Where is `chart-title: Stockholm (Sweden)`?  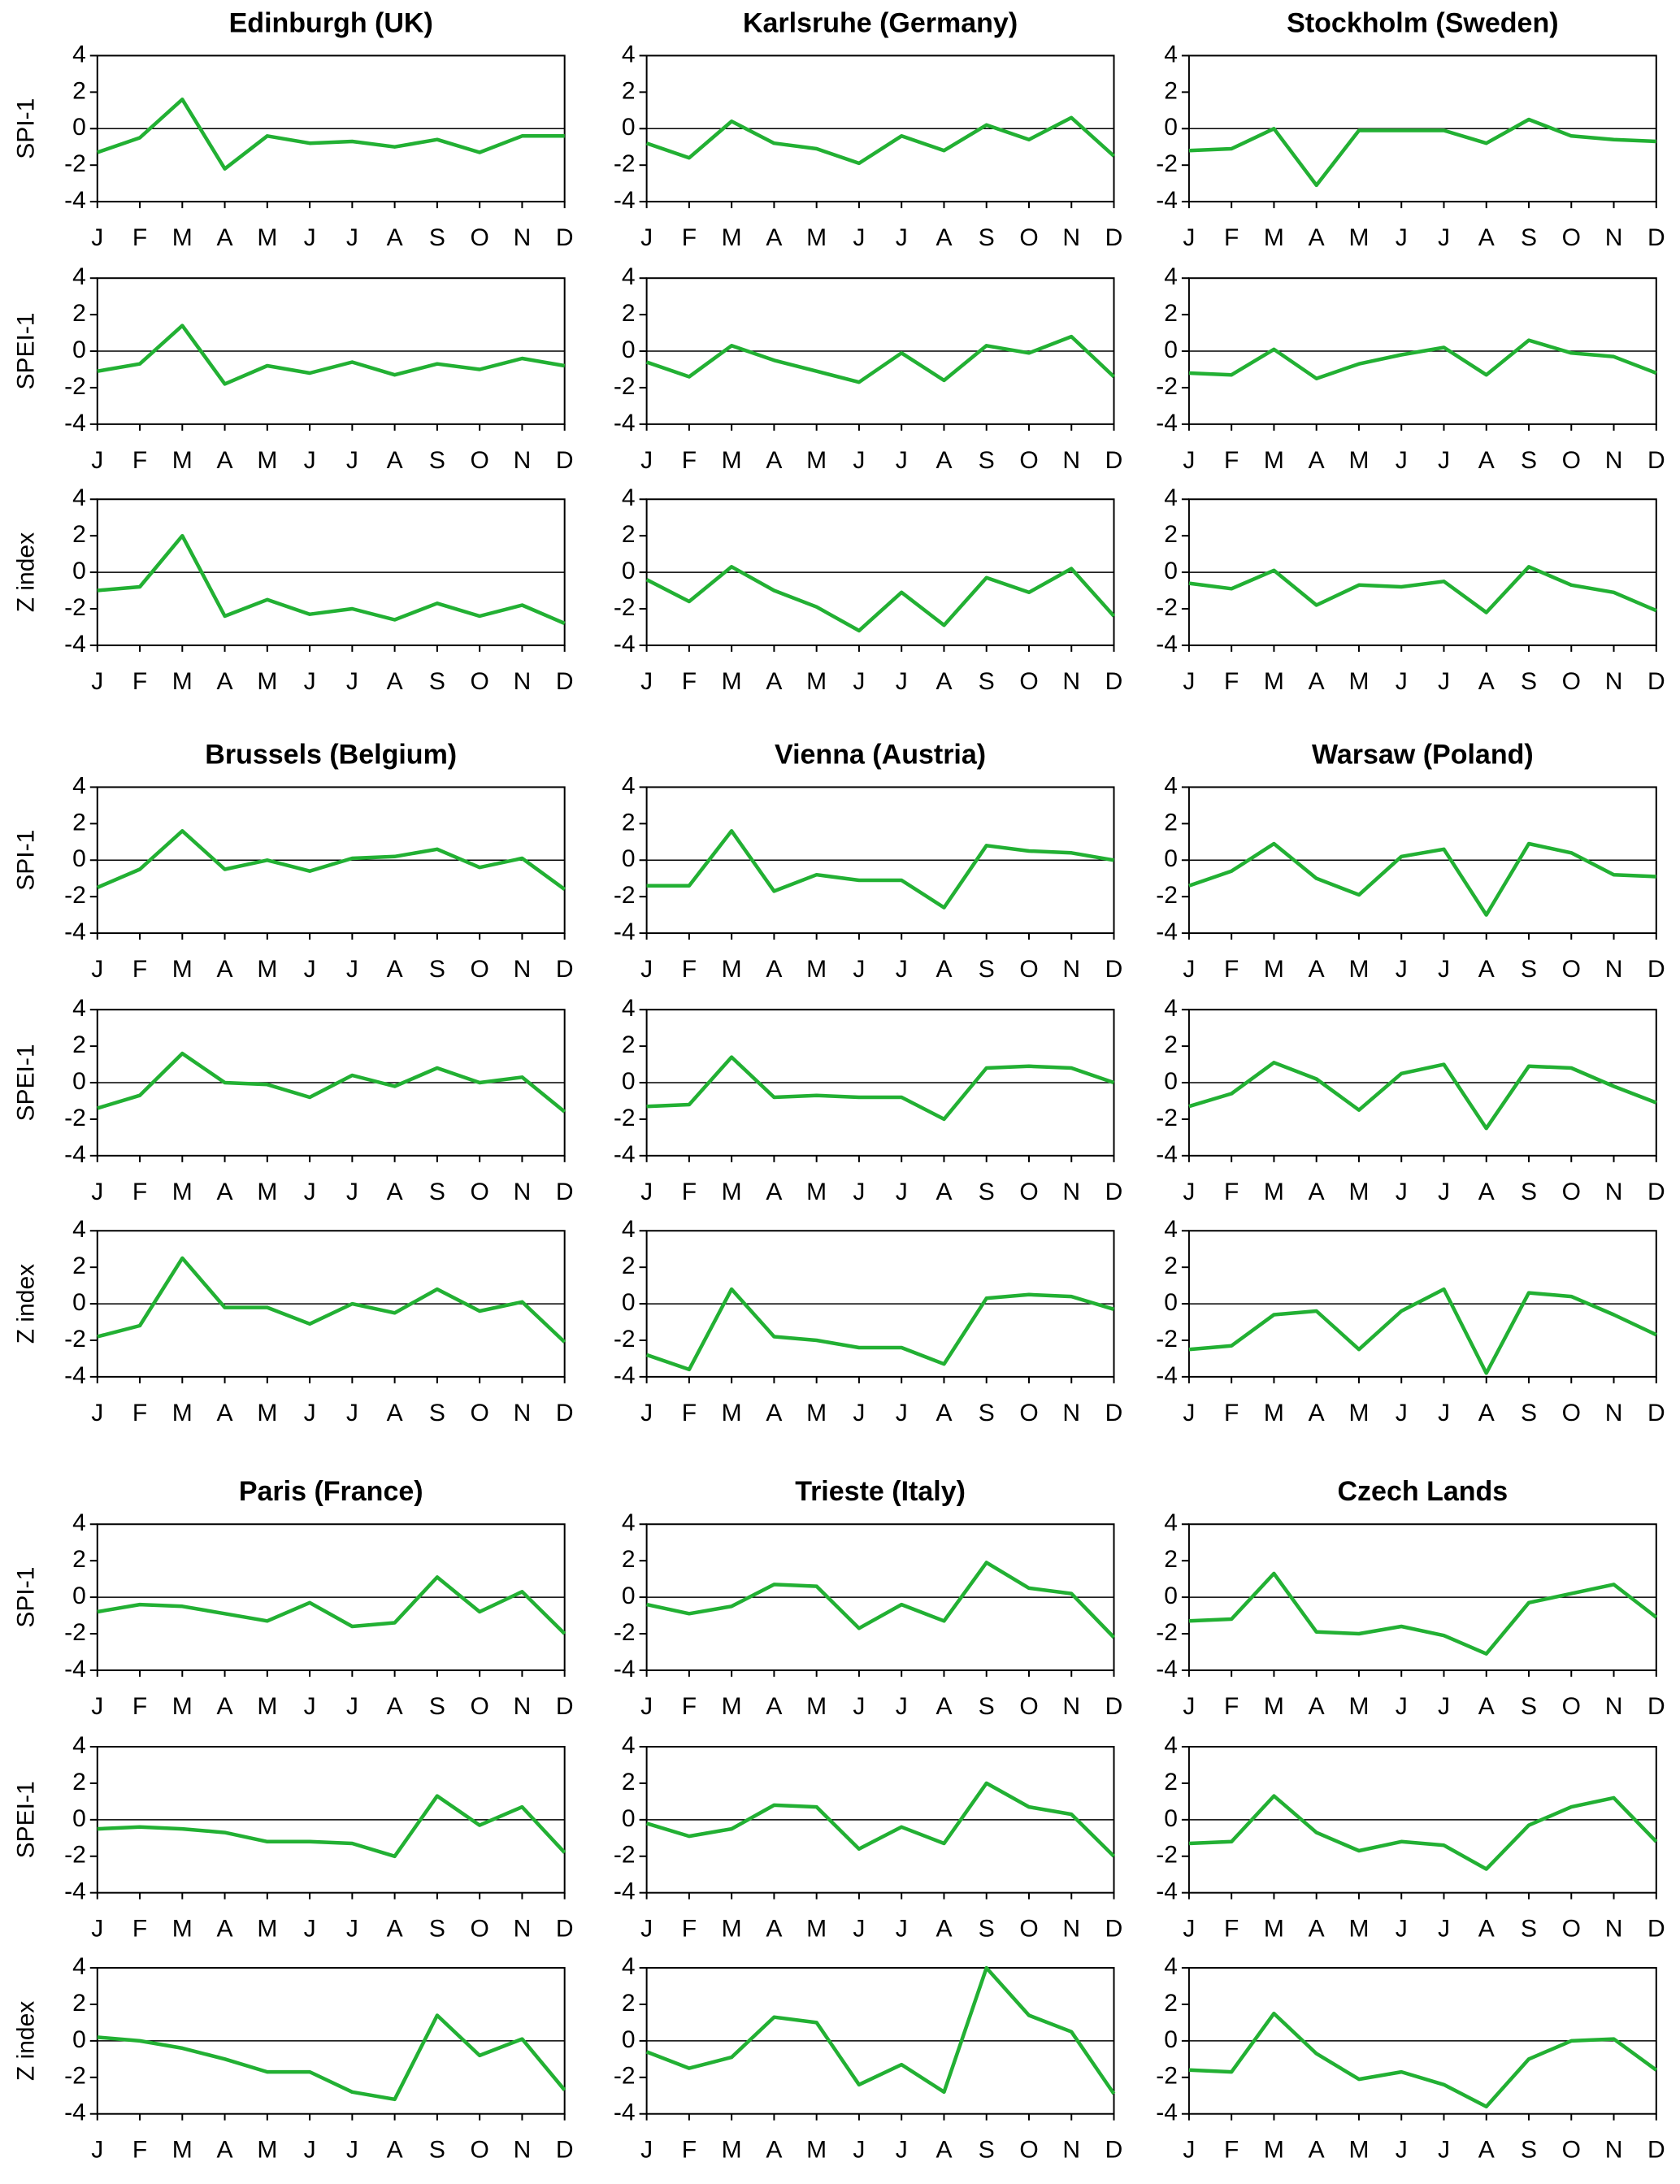
chart-title: Stockholm (Sweden) is located at coordinates (1422, 22).